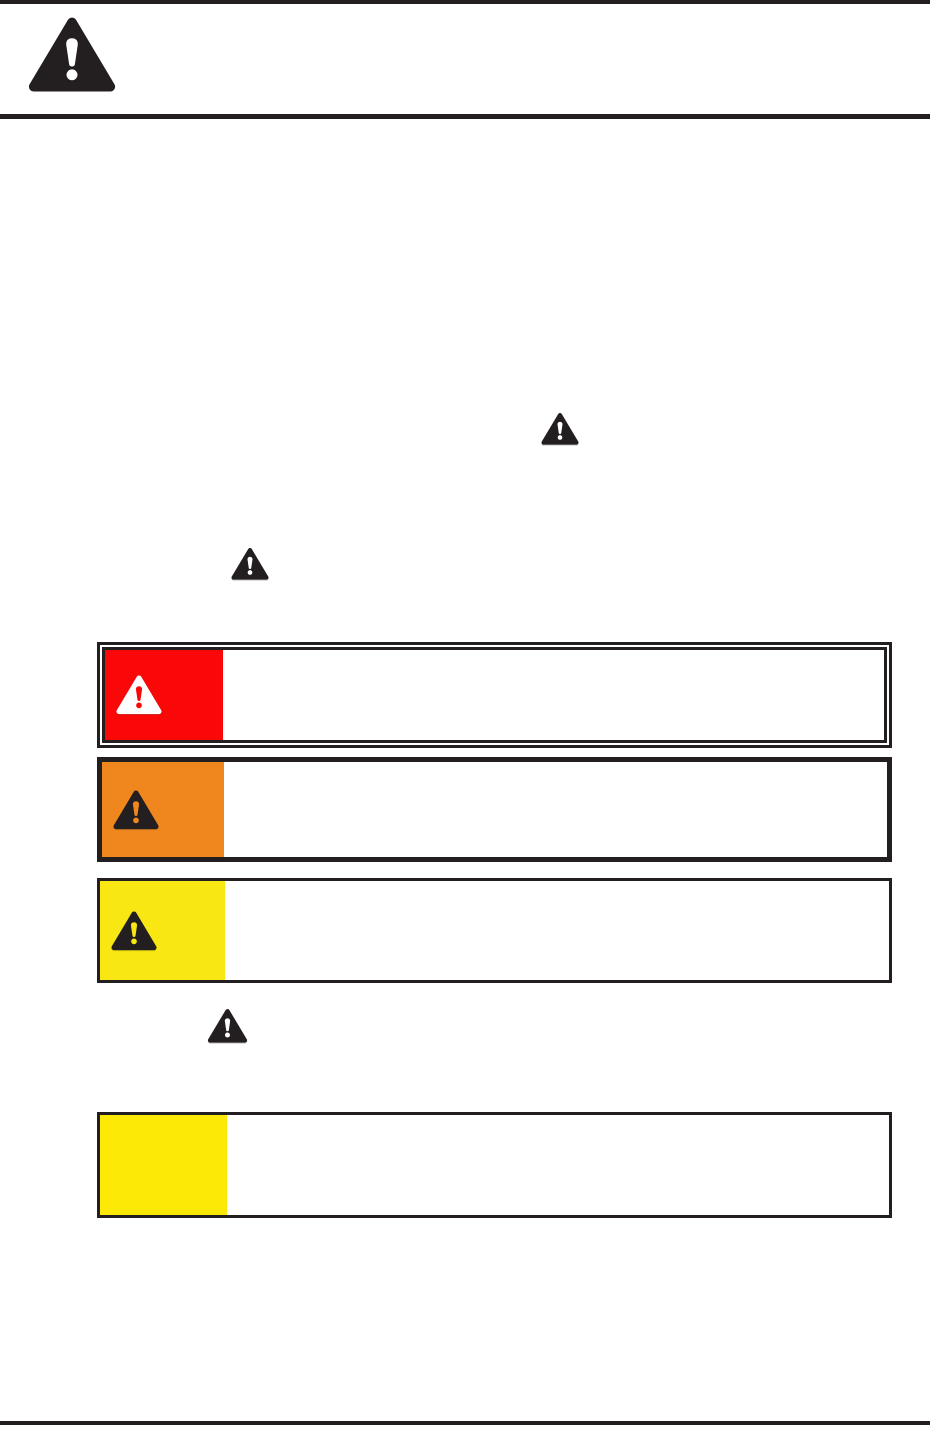  I want to click on header-rule, so click(465, 116).